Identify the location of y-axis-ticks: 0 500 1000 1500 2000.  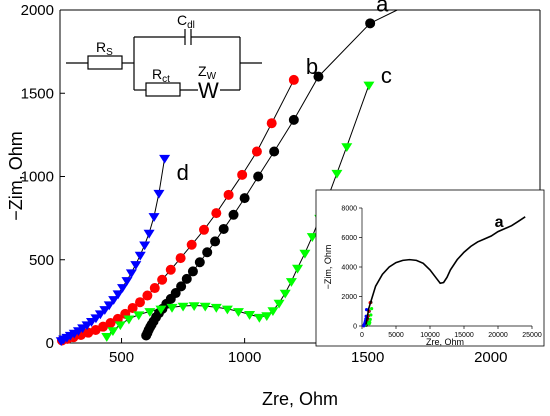
(43, 177).